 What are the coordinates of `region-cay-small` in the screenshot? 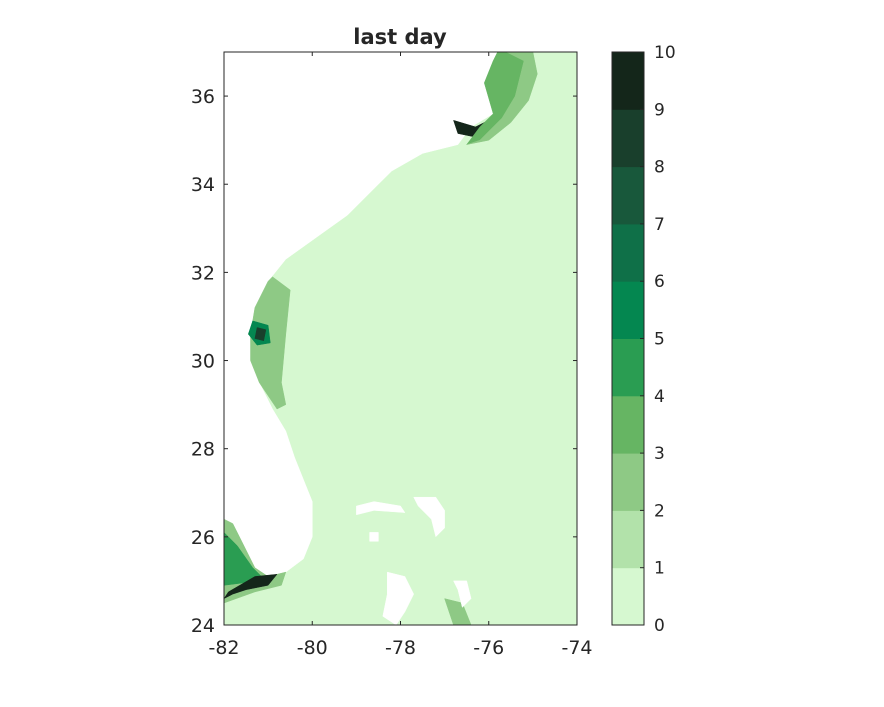 It's located at (374, 537).